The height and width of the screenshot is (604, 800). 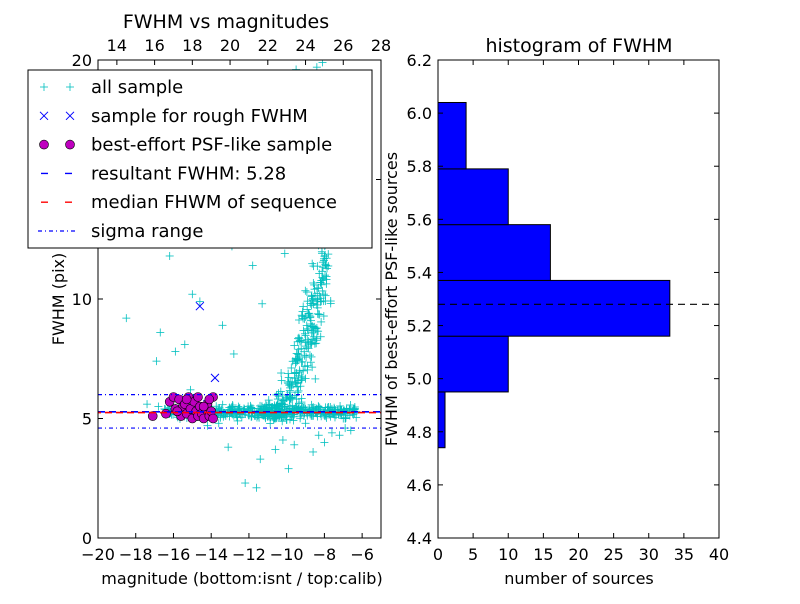 I want to click on hist-x-tick-label: 20, so click(x=578, y=554).